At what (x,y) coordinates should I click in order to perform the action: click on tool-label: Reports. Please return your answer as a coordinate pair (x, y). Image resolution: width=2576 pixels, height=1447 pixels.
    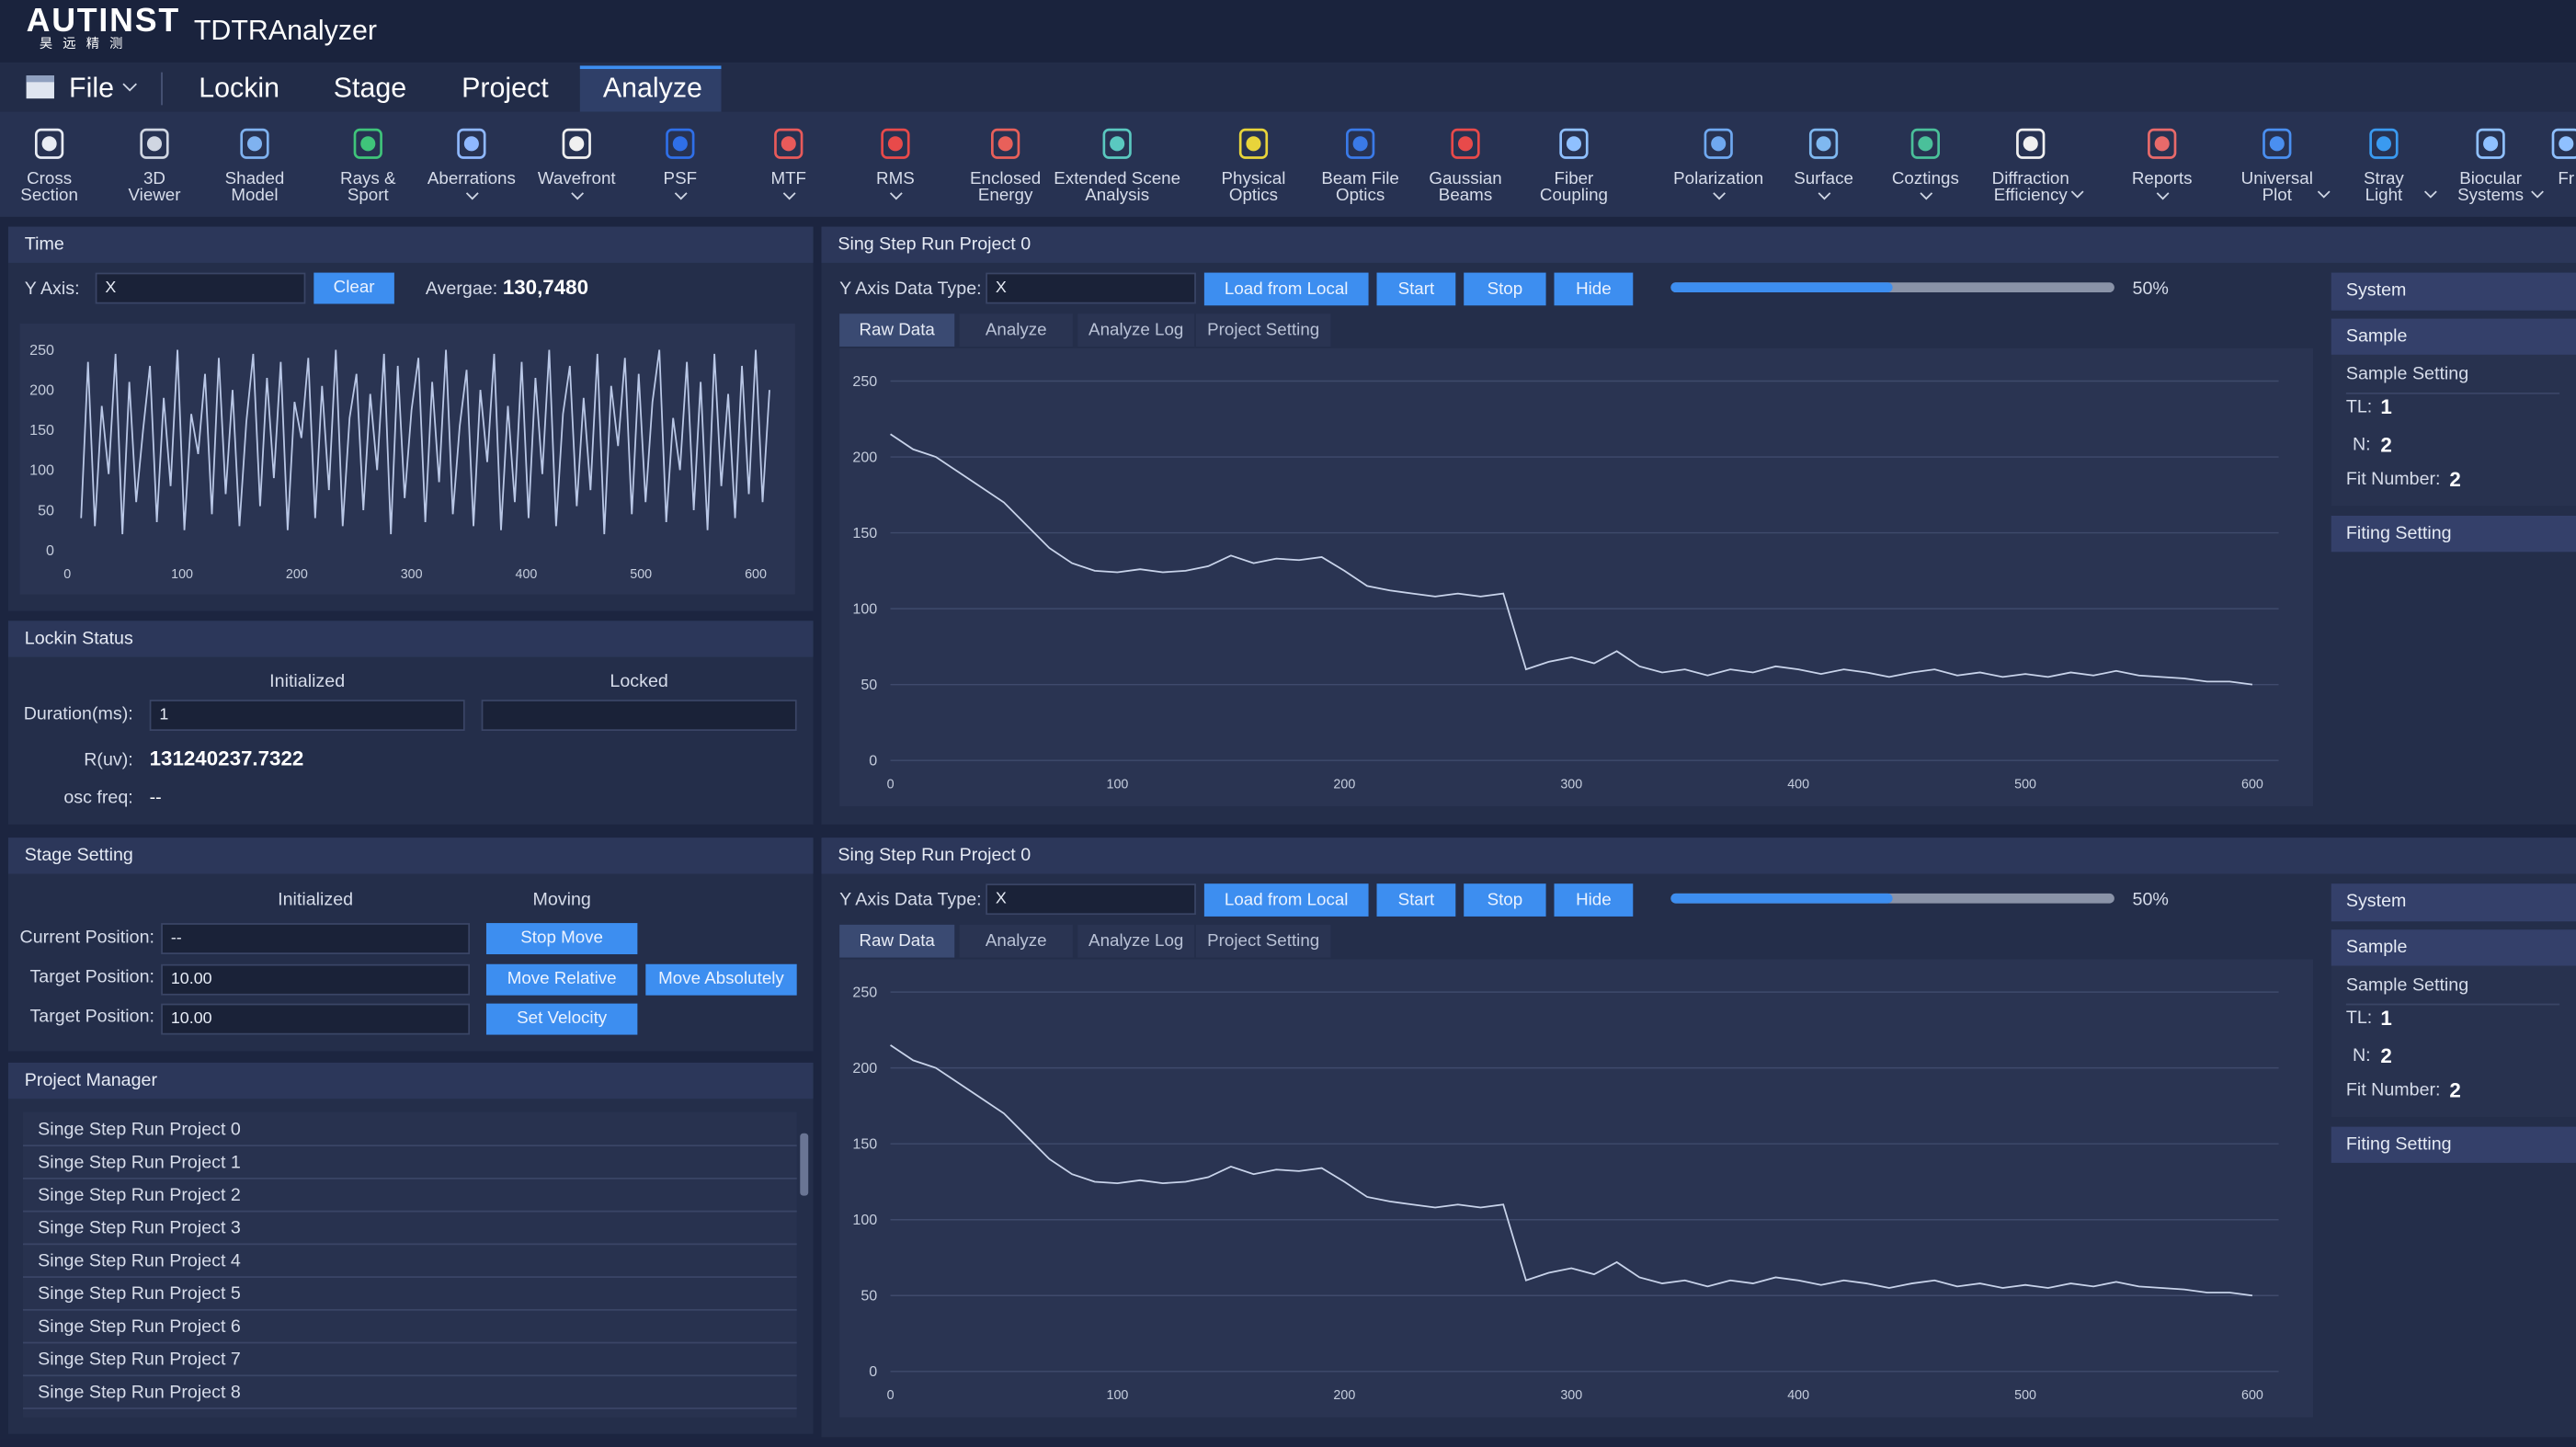
    Looking at the image, I should click on (2162, 179).